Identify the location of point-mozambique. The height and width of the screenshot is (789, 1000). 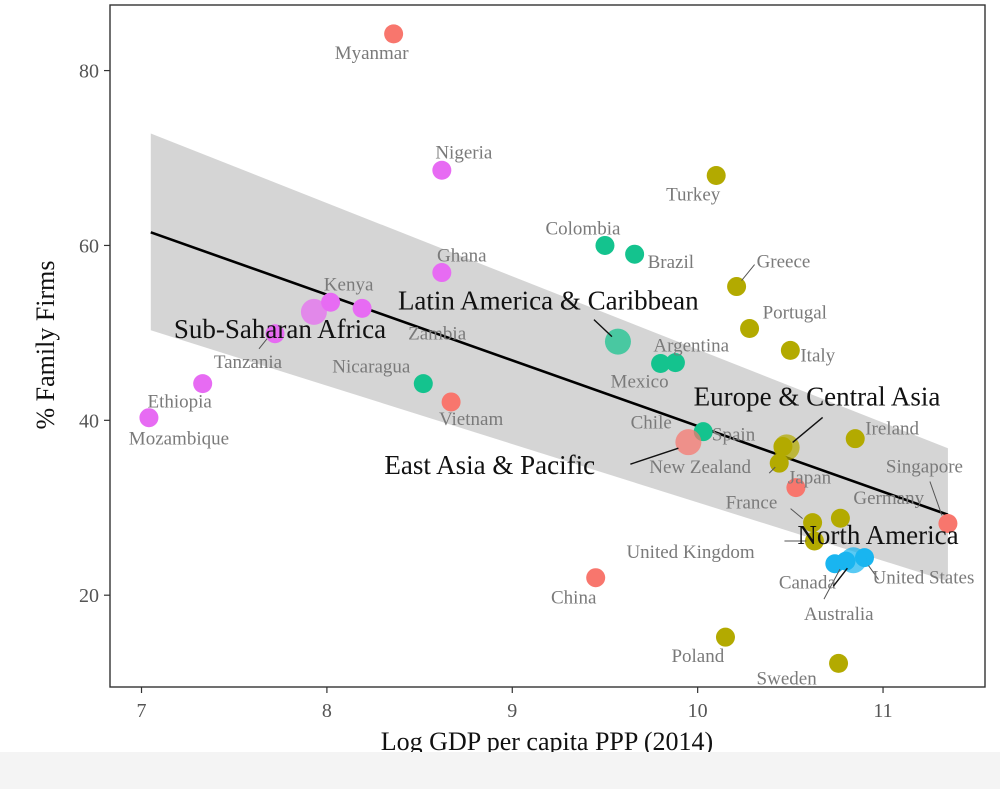
(149, 418).